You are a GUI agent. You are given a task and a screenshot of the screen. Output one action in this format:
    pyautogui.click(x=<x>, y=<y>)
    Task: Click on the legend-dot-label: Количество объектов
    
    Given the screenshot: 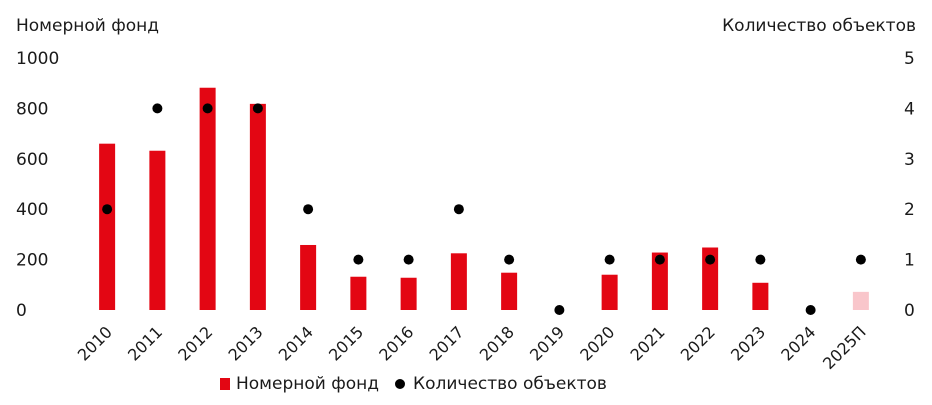 What is the action you would take?
    pyautogui.click(x=510, y=384)
    